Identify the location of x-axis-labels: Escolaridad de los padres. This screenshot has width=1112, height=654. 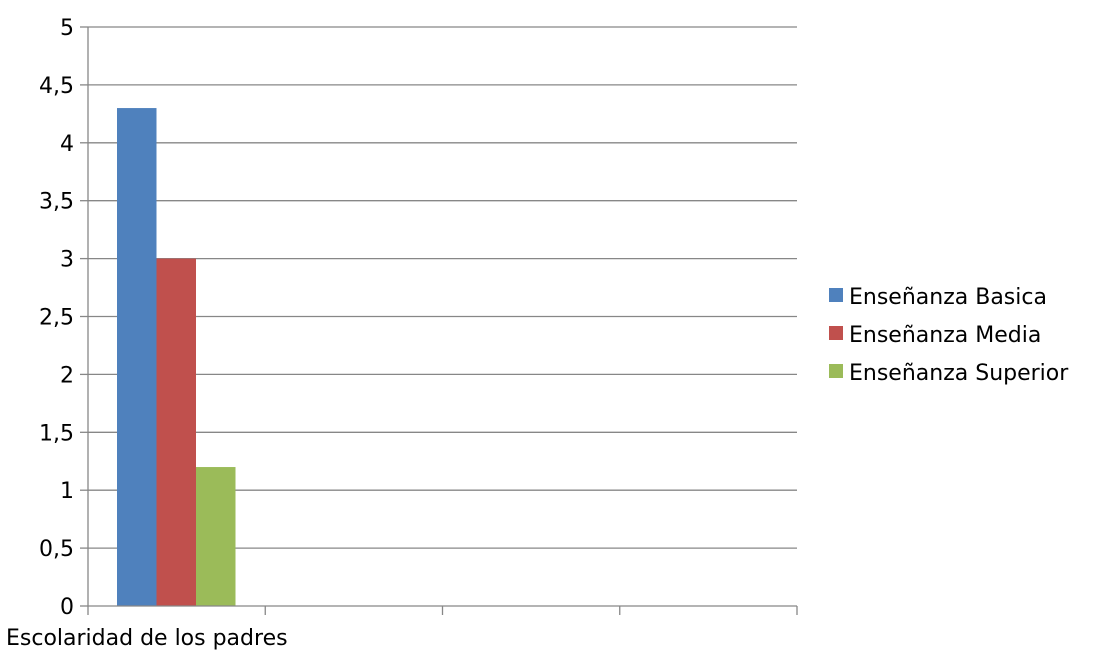
(147, 638).